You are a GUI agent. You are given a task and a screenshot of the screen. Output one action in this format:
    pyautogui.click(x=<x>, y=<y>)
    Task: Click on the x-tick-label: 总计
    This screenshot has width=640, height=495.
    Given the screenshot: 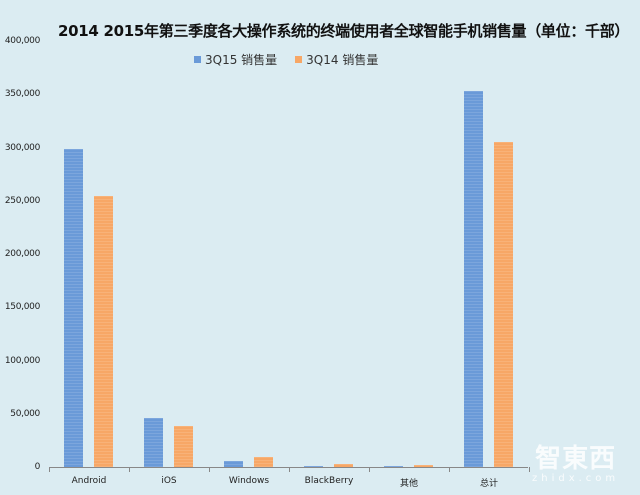 What is the action you would take?
    pyautogui.click(x=488, y=484)
    